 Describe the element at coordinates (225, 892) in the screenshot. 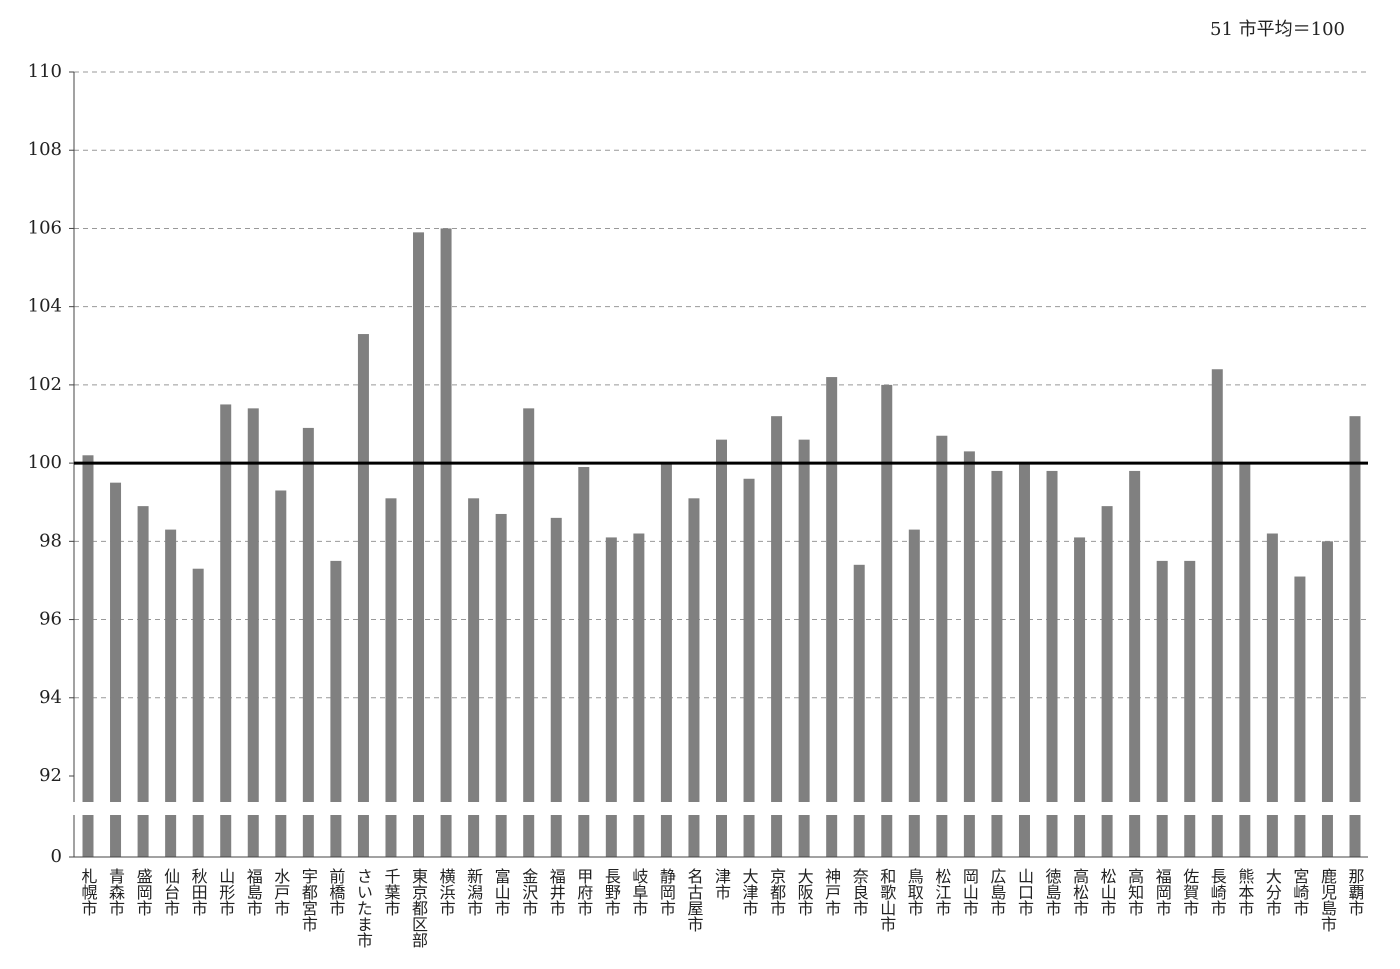

I see `x-tick-label: 山形市` at that location.